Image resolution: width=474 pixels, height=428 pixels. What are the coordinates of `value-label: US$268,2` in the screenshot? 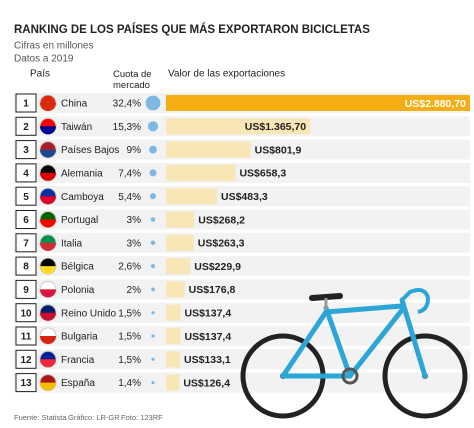 It's located at (221, 220).